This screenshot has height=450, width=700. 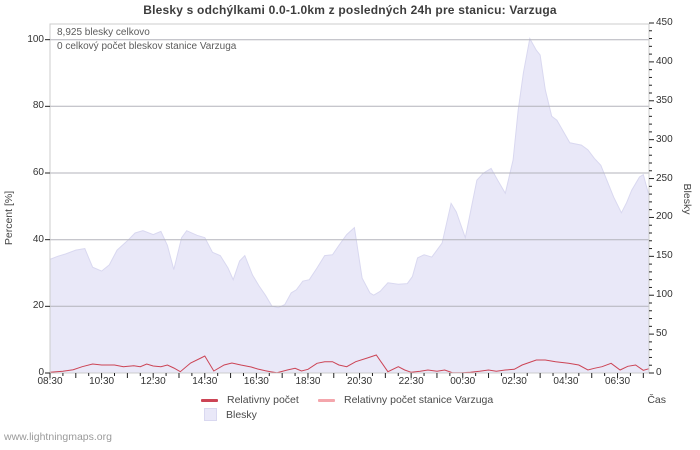 I want to click on red-line-swatch, so click(x=209, y=400).